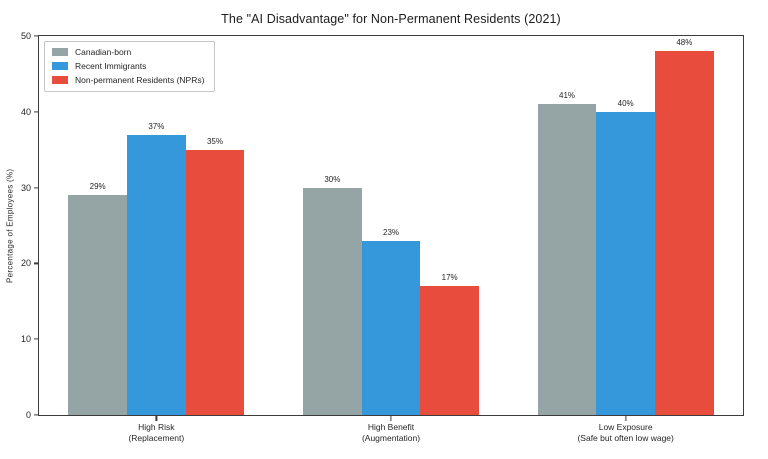 This screenshot has width=768, height=459. Describe the element at coordinates (625, 433) in the screenshot. I see `x-tick-label: Low Exposure (Safe but often low wage)` at that location.